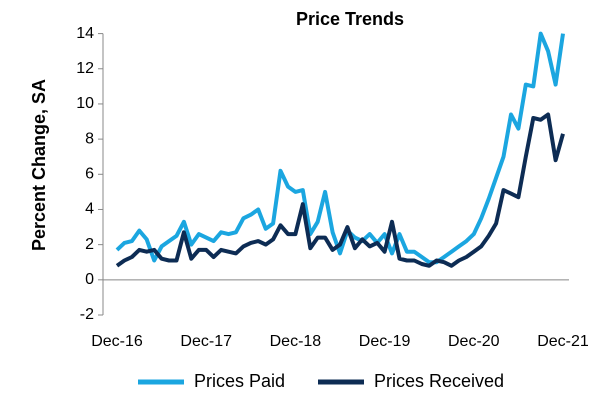 Image resolution: width=616 pixels, height=413 pixels. What do you see at coordinates (117, 341) in the screenshot?
I see `x-tick-label: Dec-16` at bounding box center [117, 341].